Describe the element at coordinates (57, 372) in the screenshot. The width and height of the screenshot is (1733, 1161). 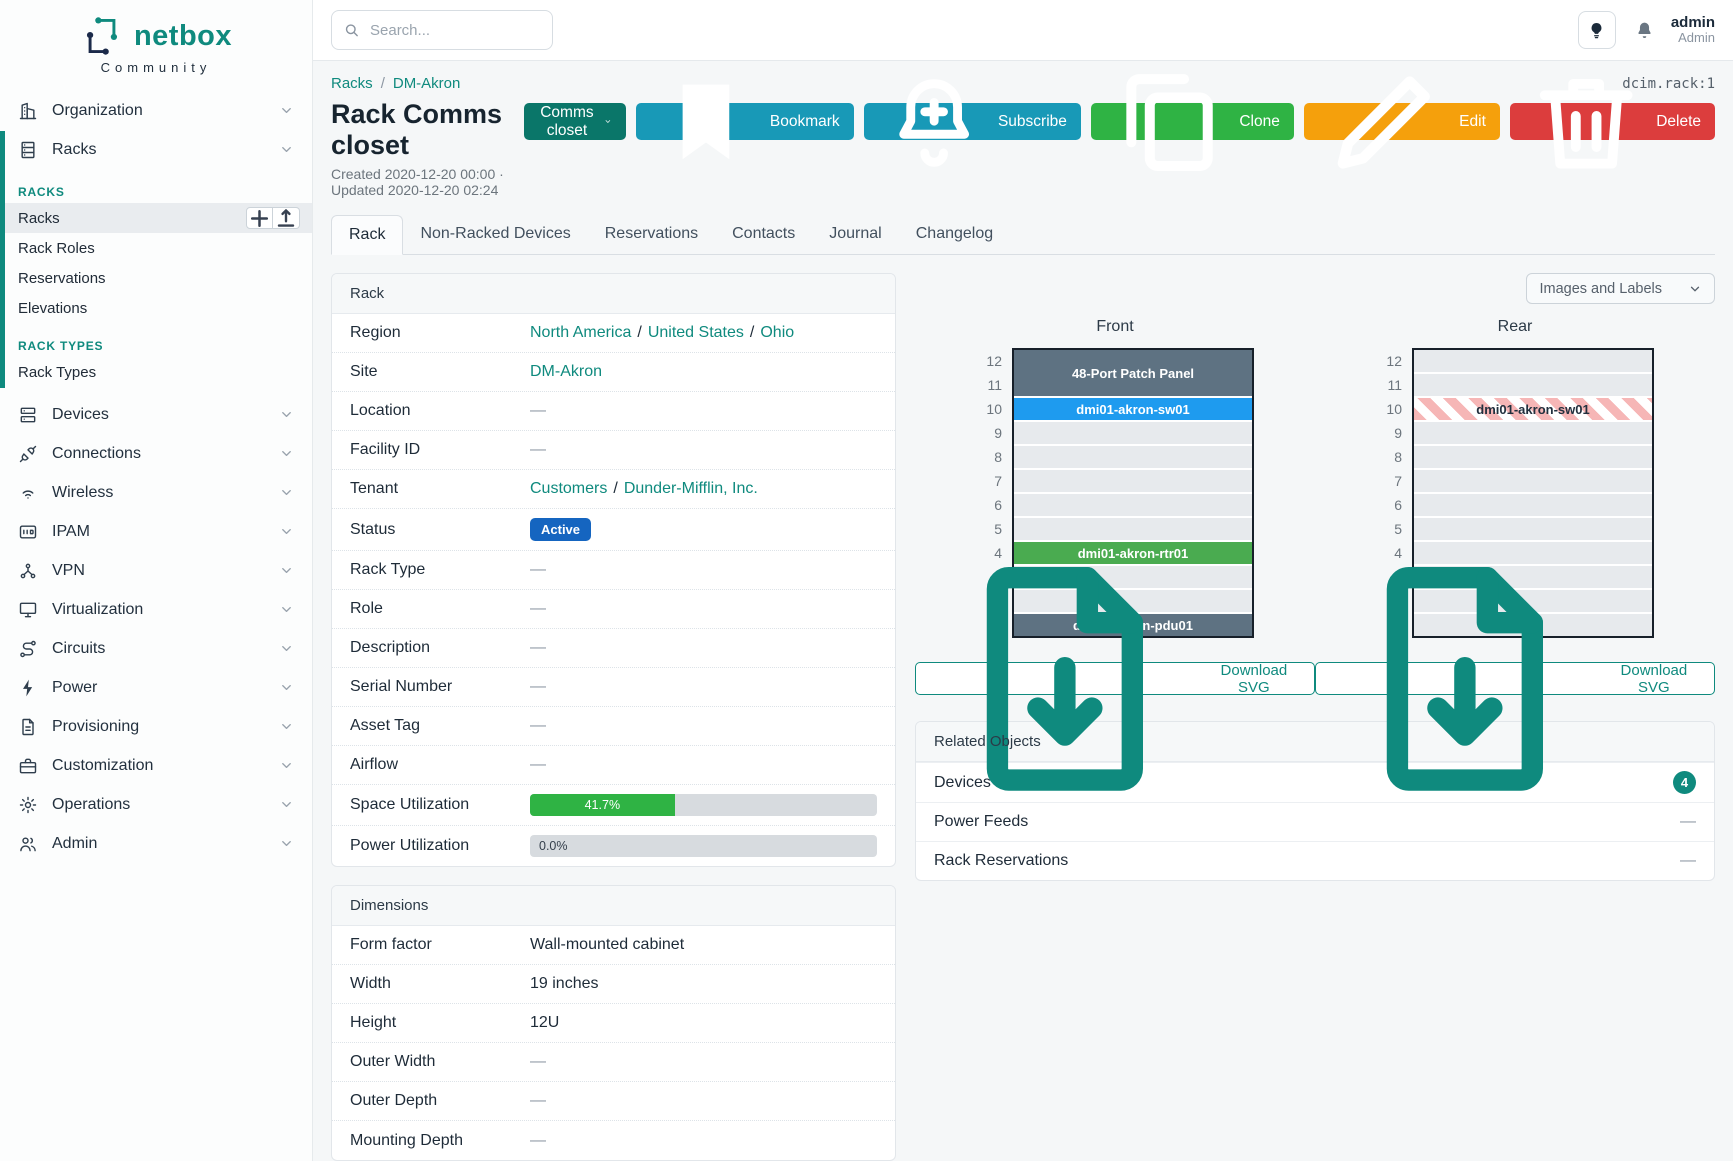
I see `sidebar-item-label: Rack Types` at that location.